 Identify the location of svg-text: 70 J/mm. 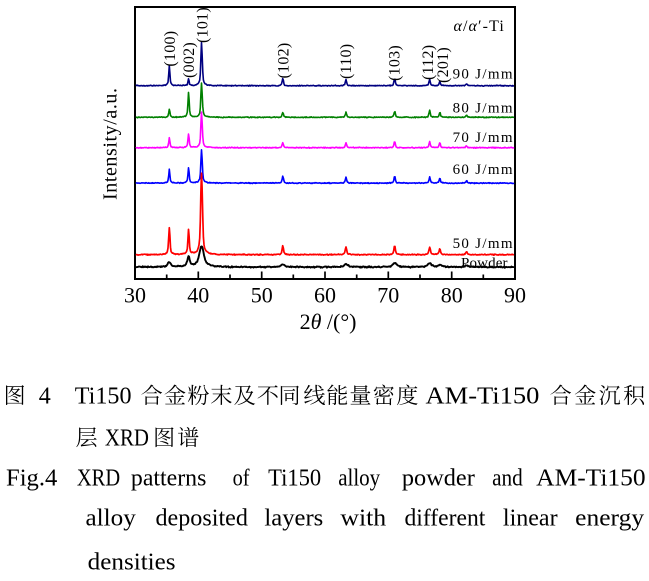
(483, 138).